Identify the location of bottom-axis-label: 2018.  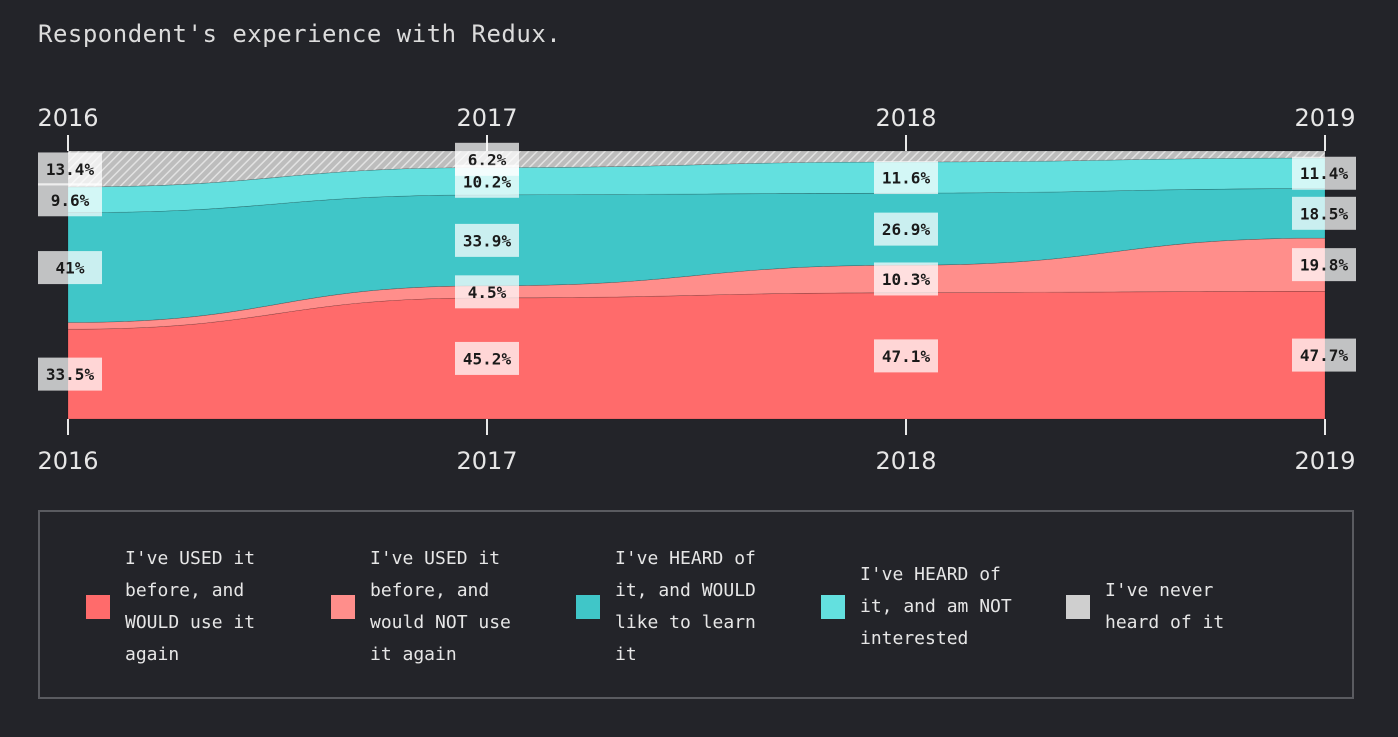
(905, 461).